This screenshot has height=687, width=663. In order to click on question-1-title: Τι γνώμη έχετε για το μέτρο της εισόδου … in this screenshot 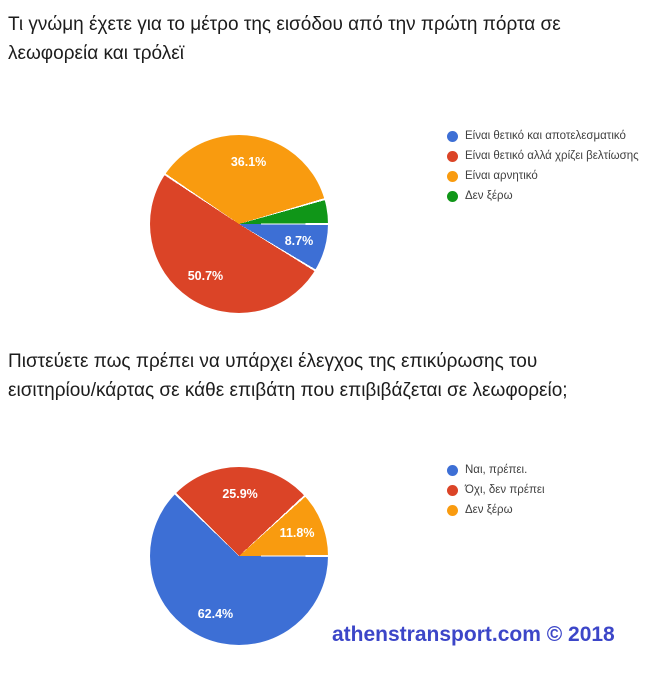, I will do `click(284, 39)`.